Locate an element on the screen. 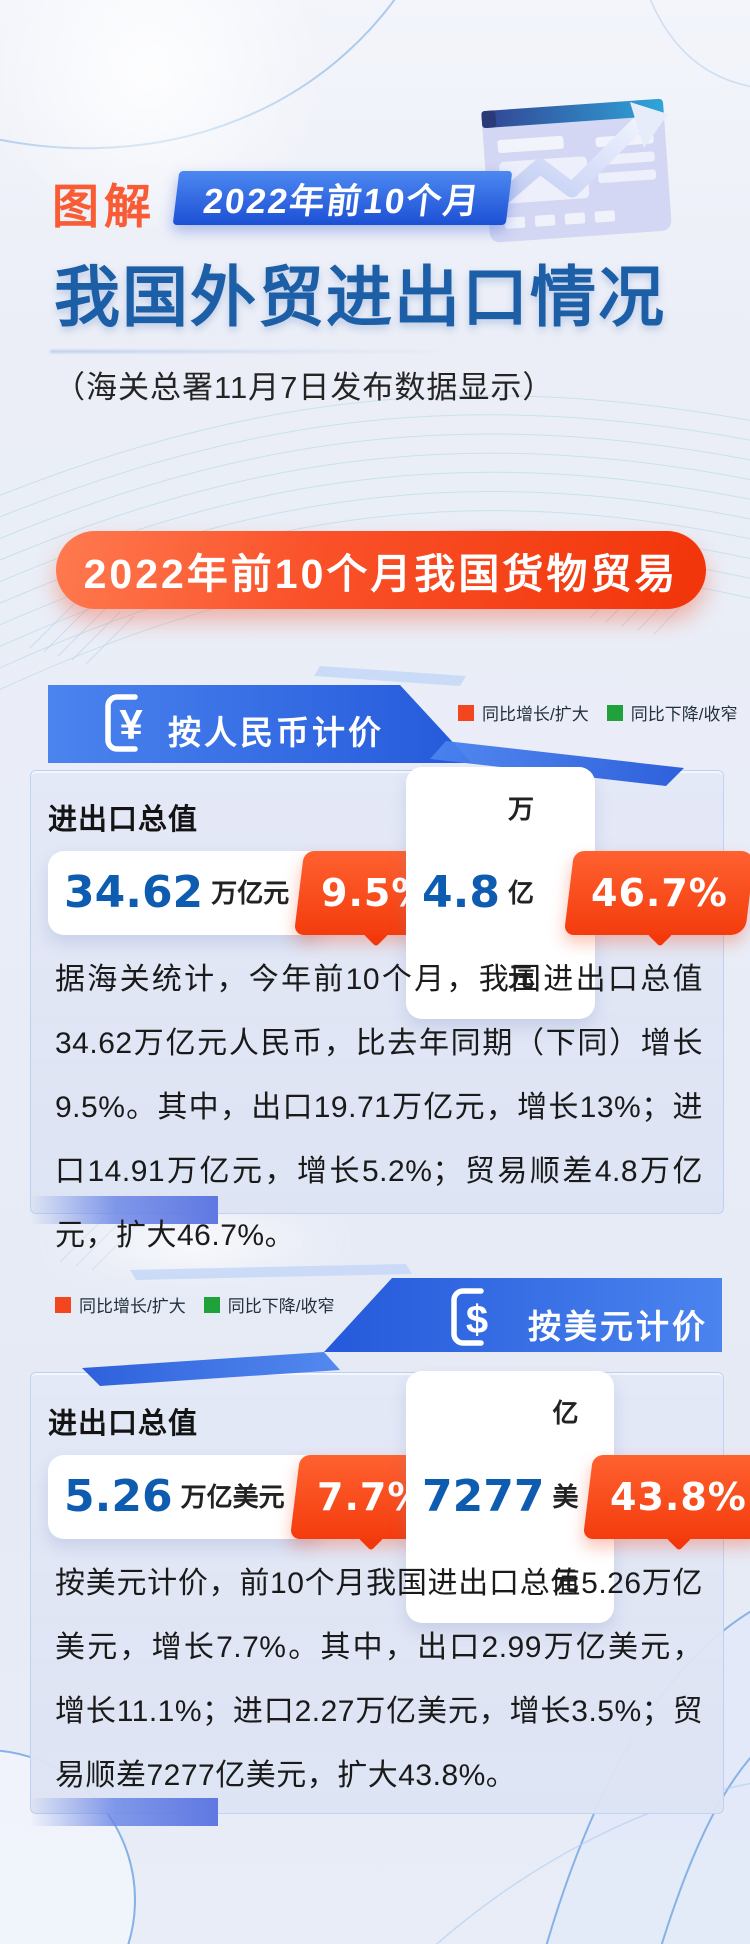  yuan-icon: ¥ is located at coordinates (129, 725).